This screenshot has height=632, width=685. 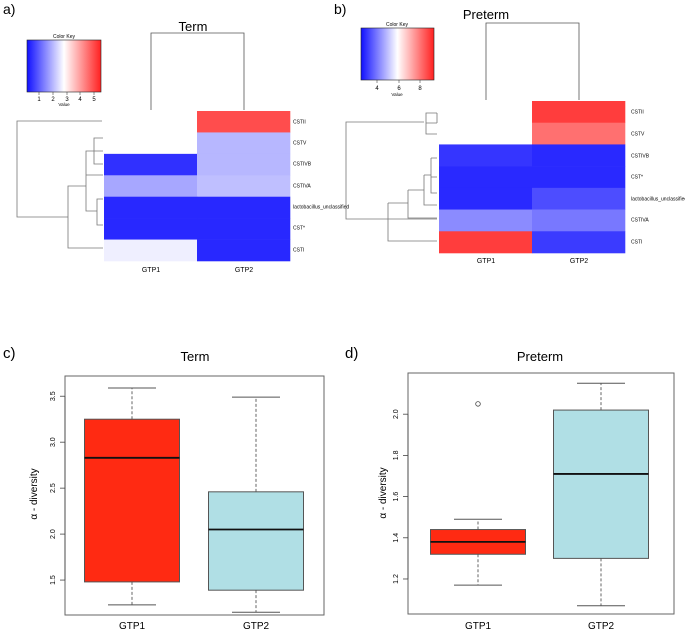 I want to click on panel-c-xtick-label: GTP2, so click(x=256, y=626).